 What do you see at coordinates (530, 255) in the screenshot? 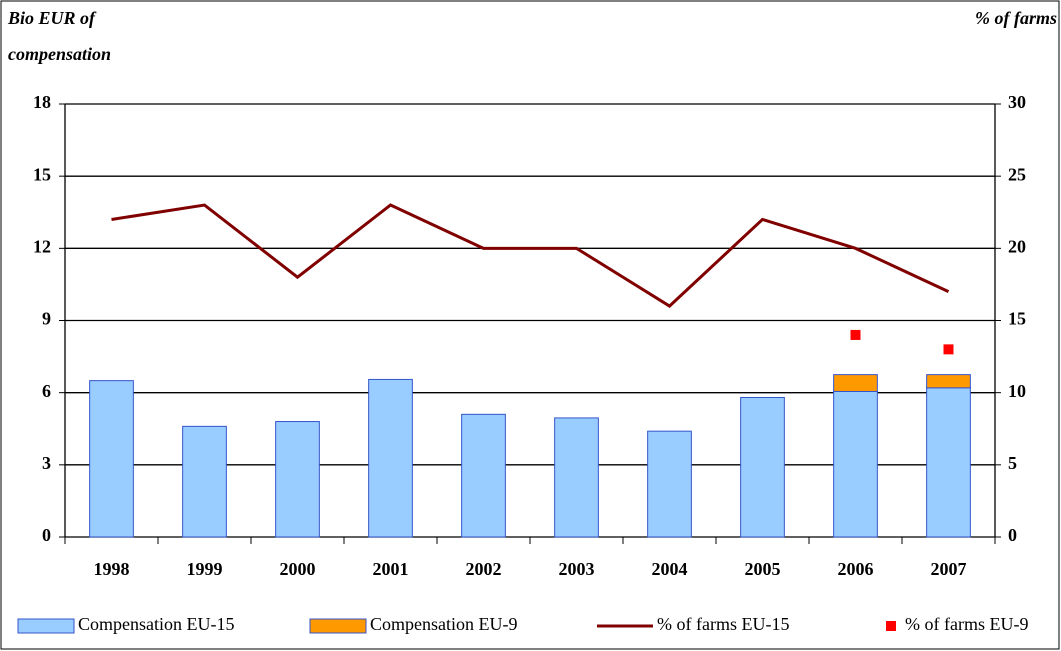
I see `line` at bounding box center [530, 255].